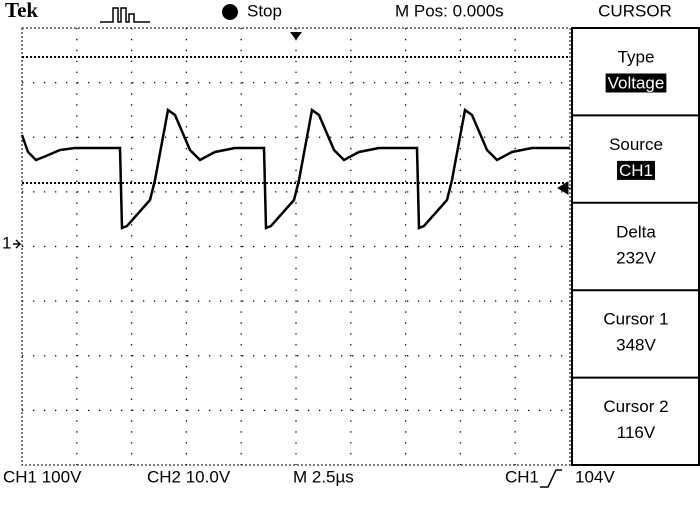 The image size is (700, 525). What do you see at coordinates (264, 10) in the screenshot?
I see `run-status: Stop` at bounding box center [264, 10].